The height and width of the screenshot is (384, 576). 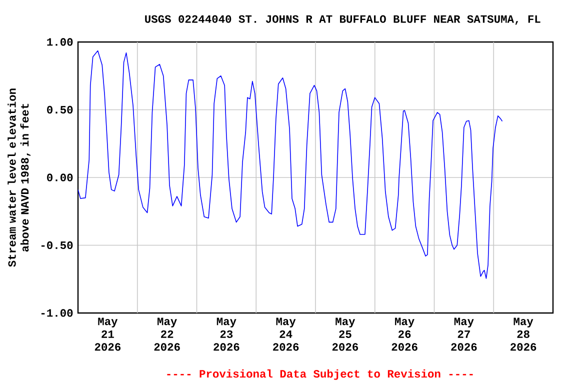 I want to click on y-tick-label: 0.50, so click(x=60, y=110).